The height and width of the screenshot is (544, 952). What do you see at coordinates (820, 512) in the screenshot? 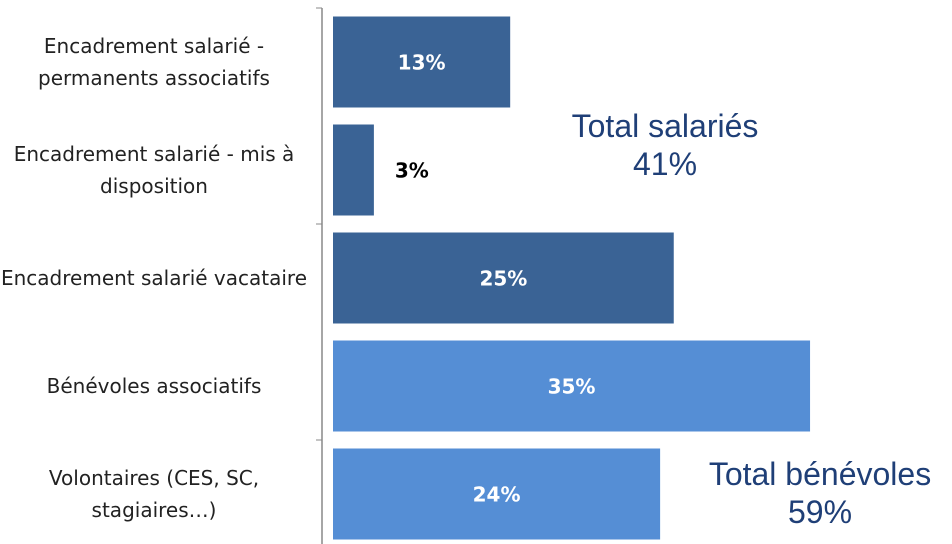
I see `annotation-value: 59%` at bounding box center [820, 512].